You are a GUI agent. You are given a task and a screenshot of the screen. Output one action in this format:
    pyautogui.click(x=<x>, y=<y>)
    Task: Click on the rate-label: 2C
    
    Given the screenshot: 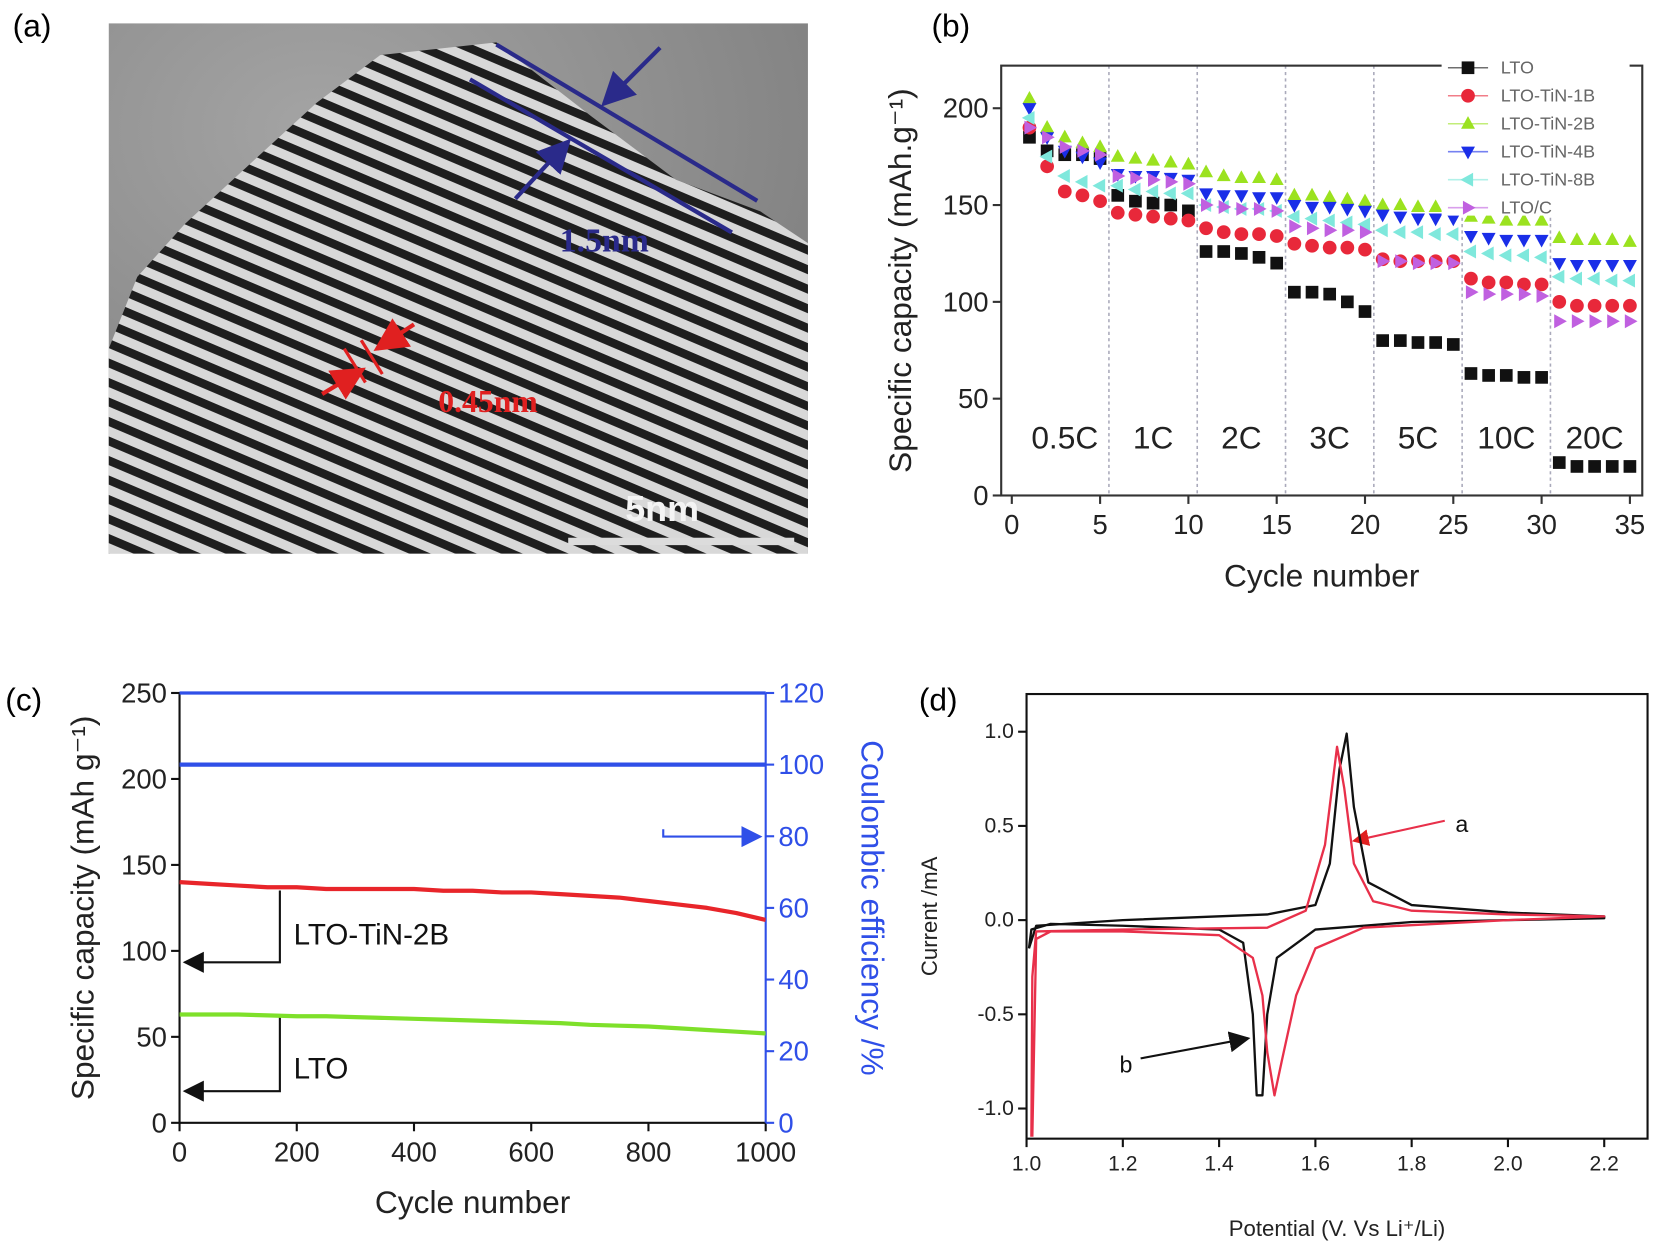 What is the action you would take?
    pyautogui.click(x=1241, y=437)
    